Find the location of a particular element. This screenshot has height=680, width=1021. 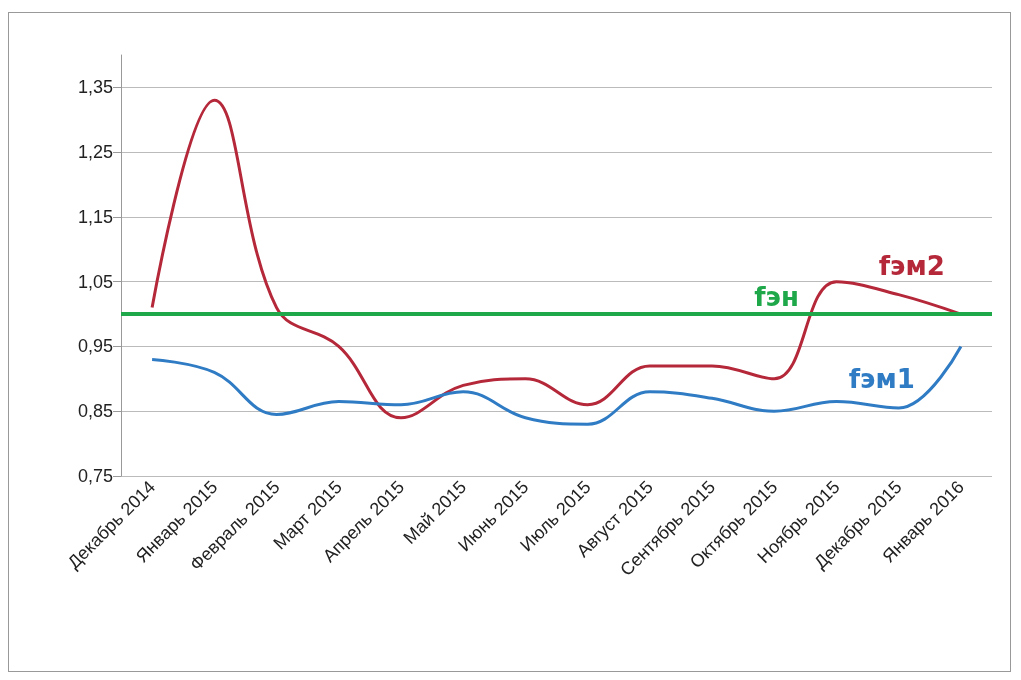

series-label: fэм2 is located at coordinates (911, 265).